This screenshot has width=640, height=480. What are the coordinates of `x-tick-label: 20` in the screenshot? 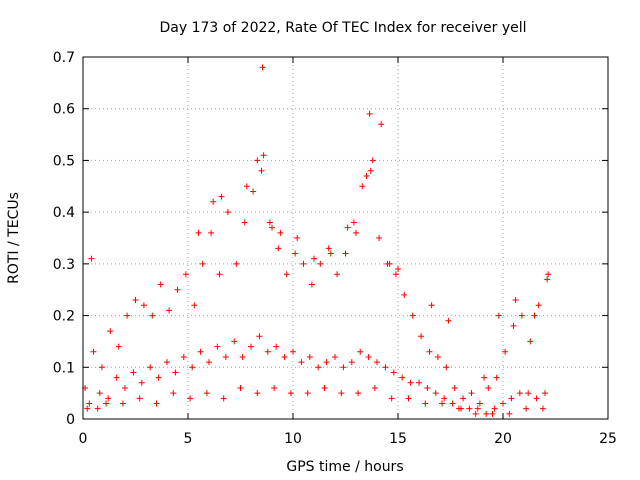 It's located at (503, 439).